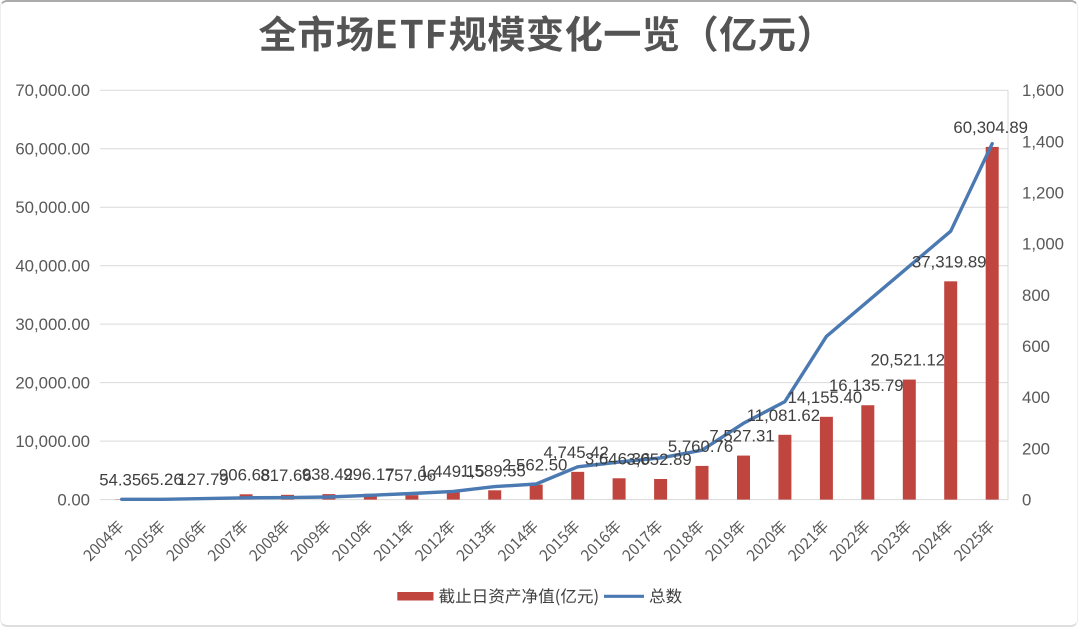 The image size is (1080, 627). What do you see at coordinates (1043, 193) in the screenshot?
I see `svg-text: 1,200` at bounding box center [1043, 193].